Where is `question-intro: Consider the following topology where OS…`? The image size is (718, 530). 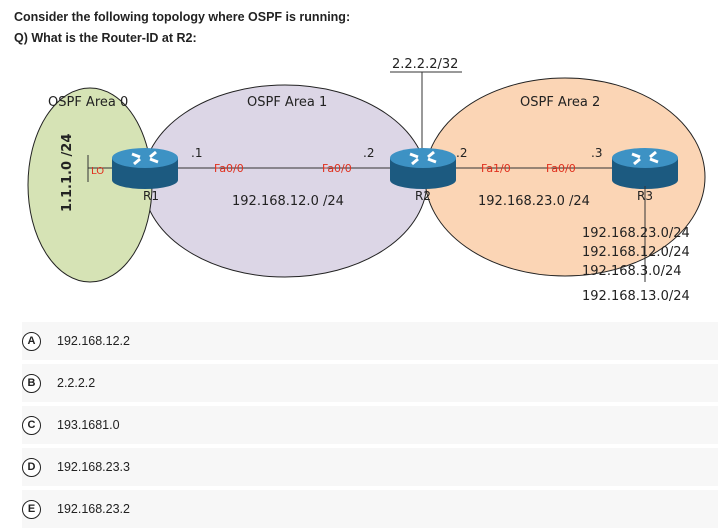
question-intro: Consider the following topology where OS… is located at coordinates (182, 17).